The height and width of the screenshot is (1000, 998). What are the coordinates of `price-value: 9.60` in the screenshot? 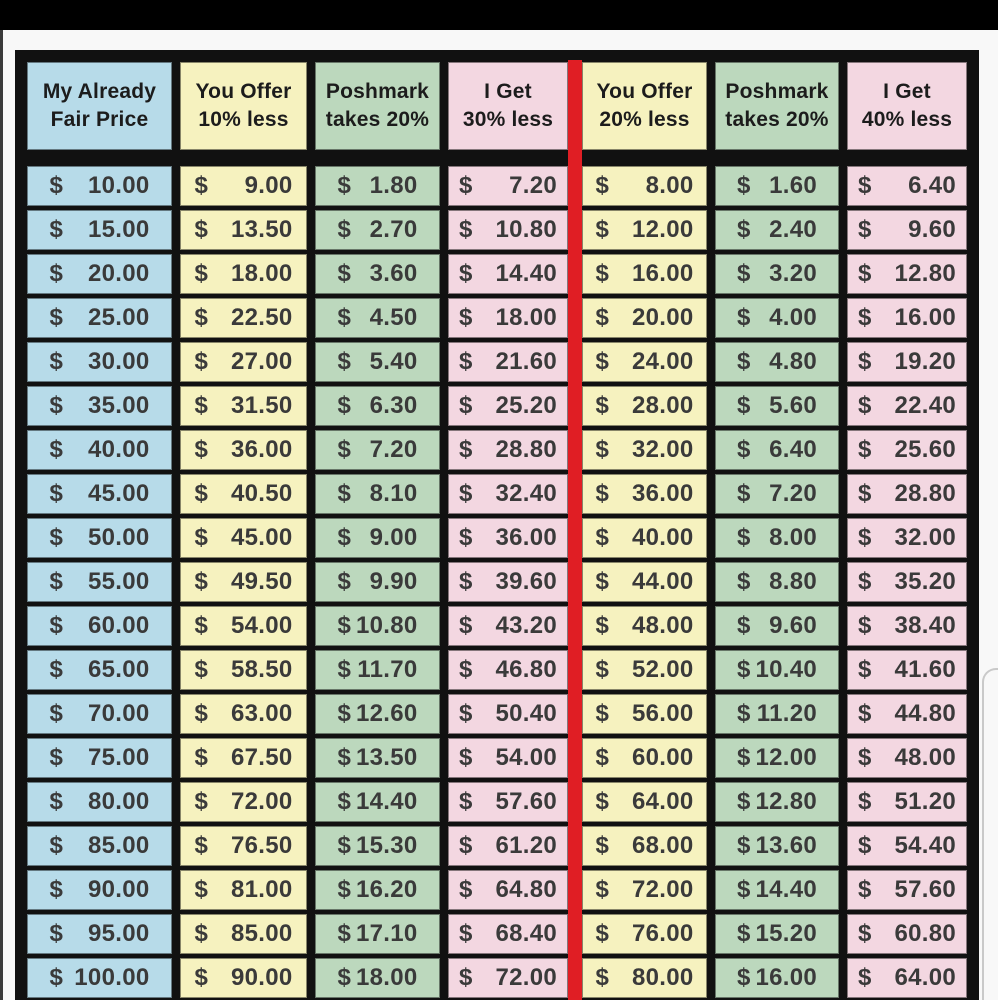 It's located at (793, 625).